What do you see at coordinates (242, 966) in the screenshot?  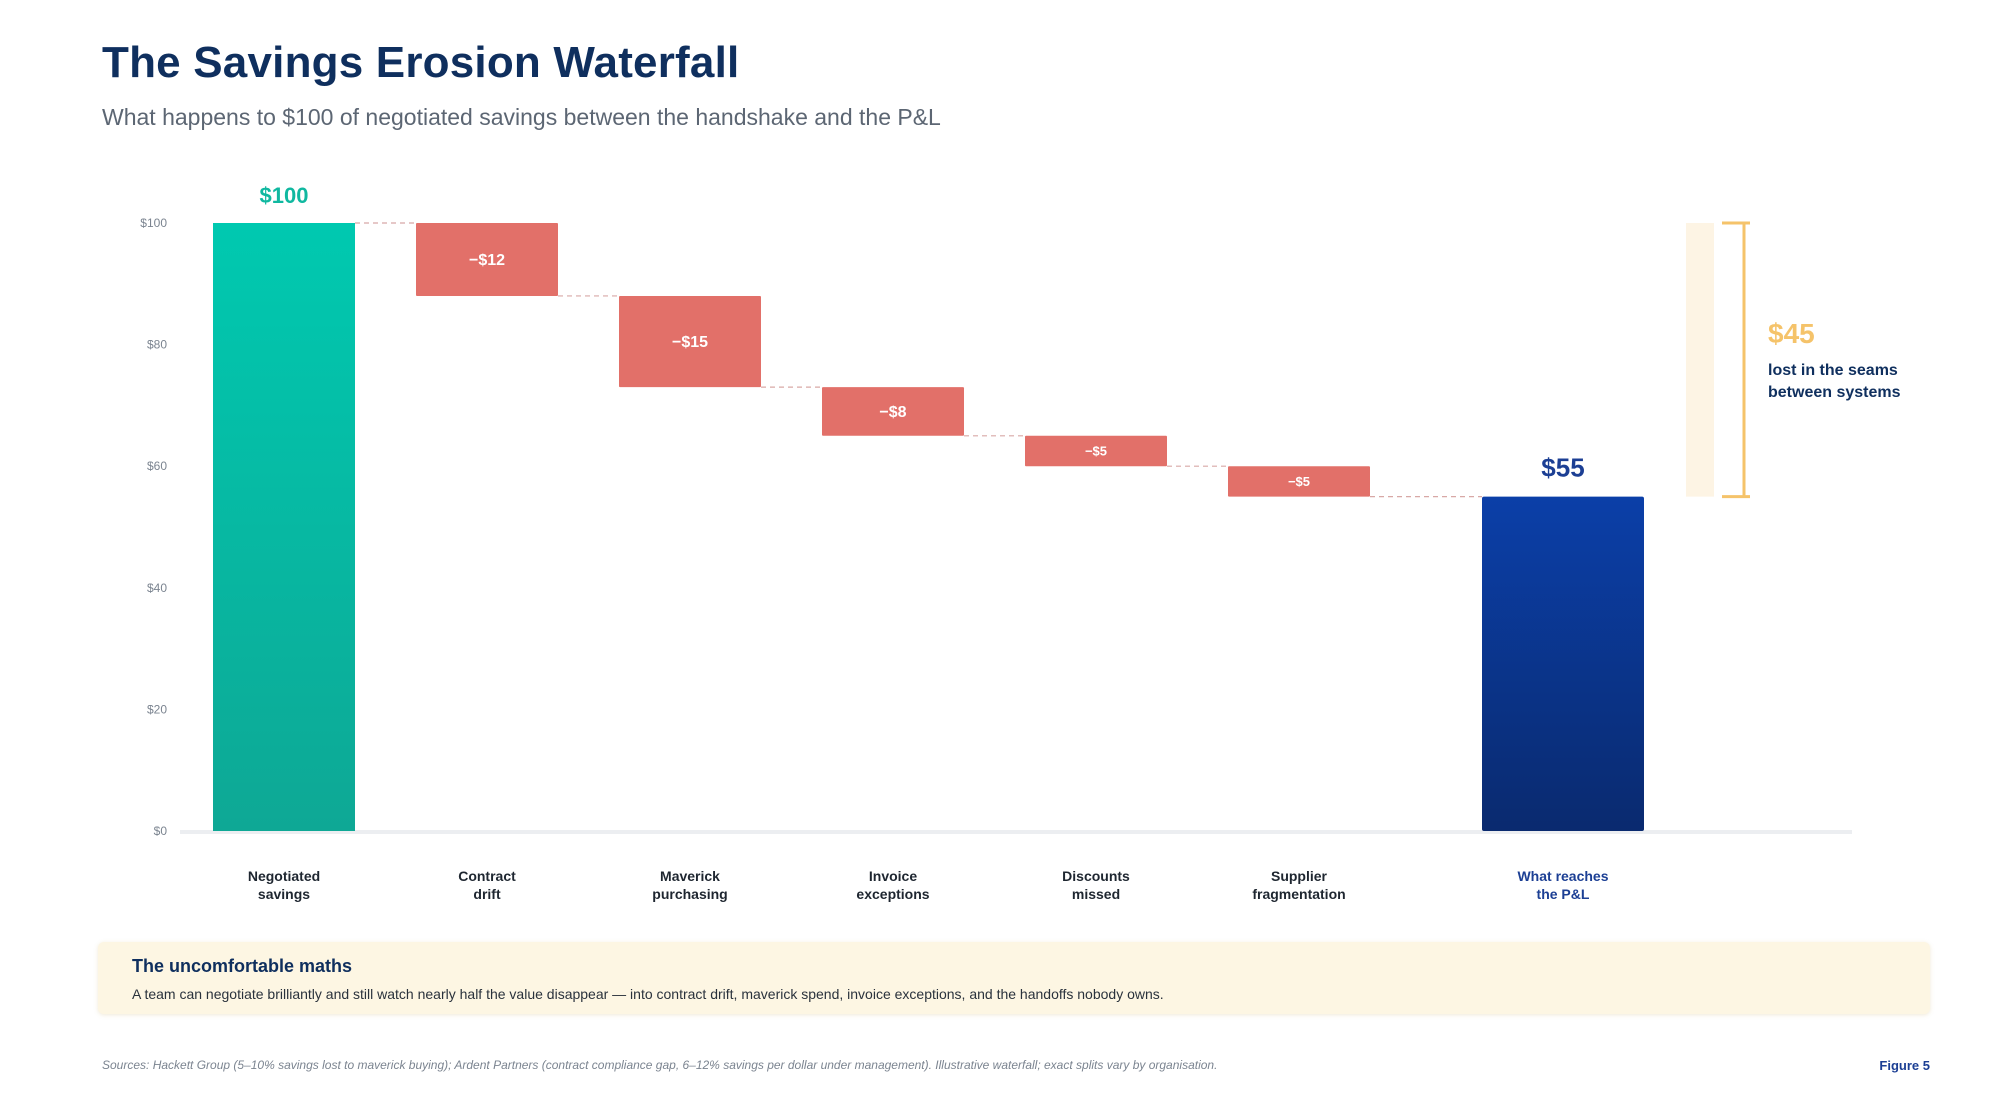 I see `insight-panel-title: The uncomfortable maths` at bounding box center [242, 966].